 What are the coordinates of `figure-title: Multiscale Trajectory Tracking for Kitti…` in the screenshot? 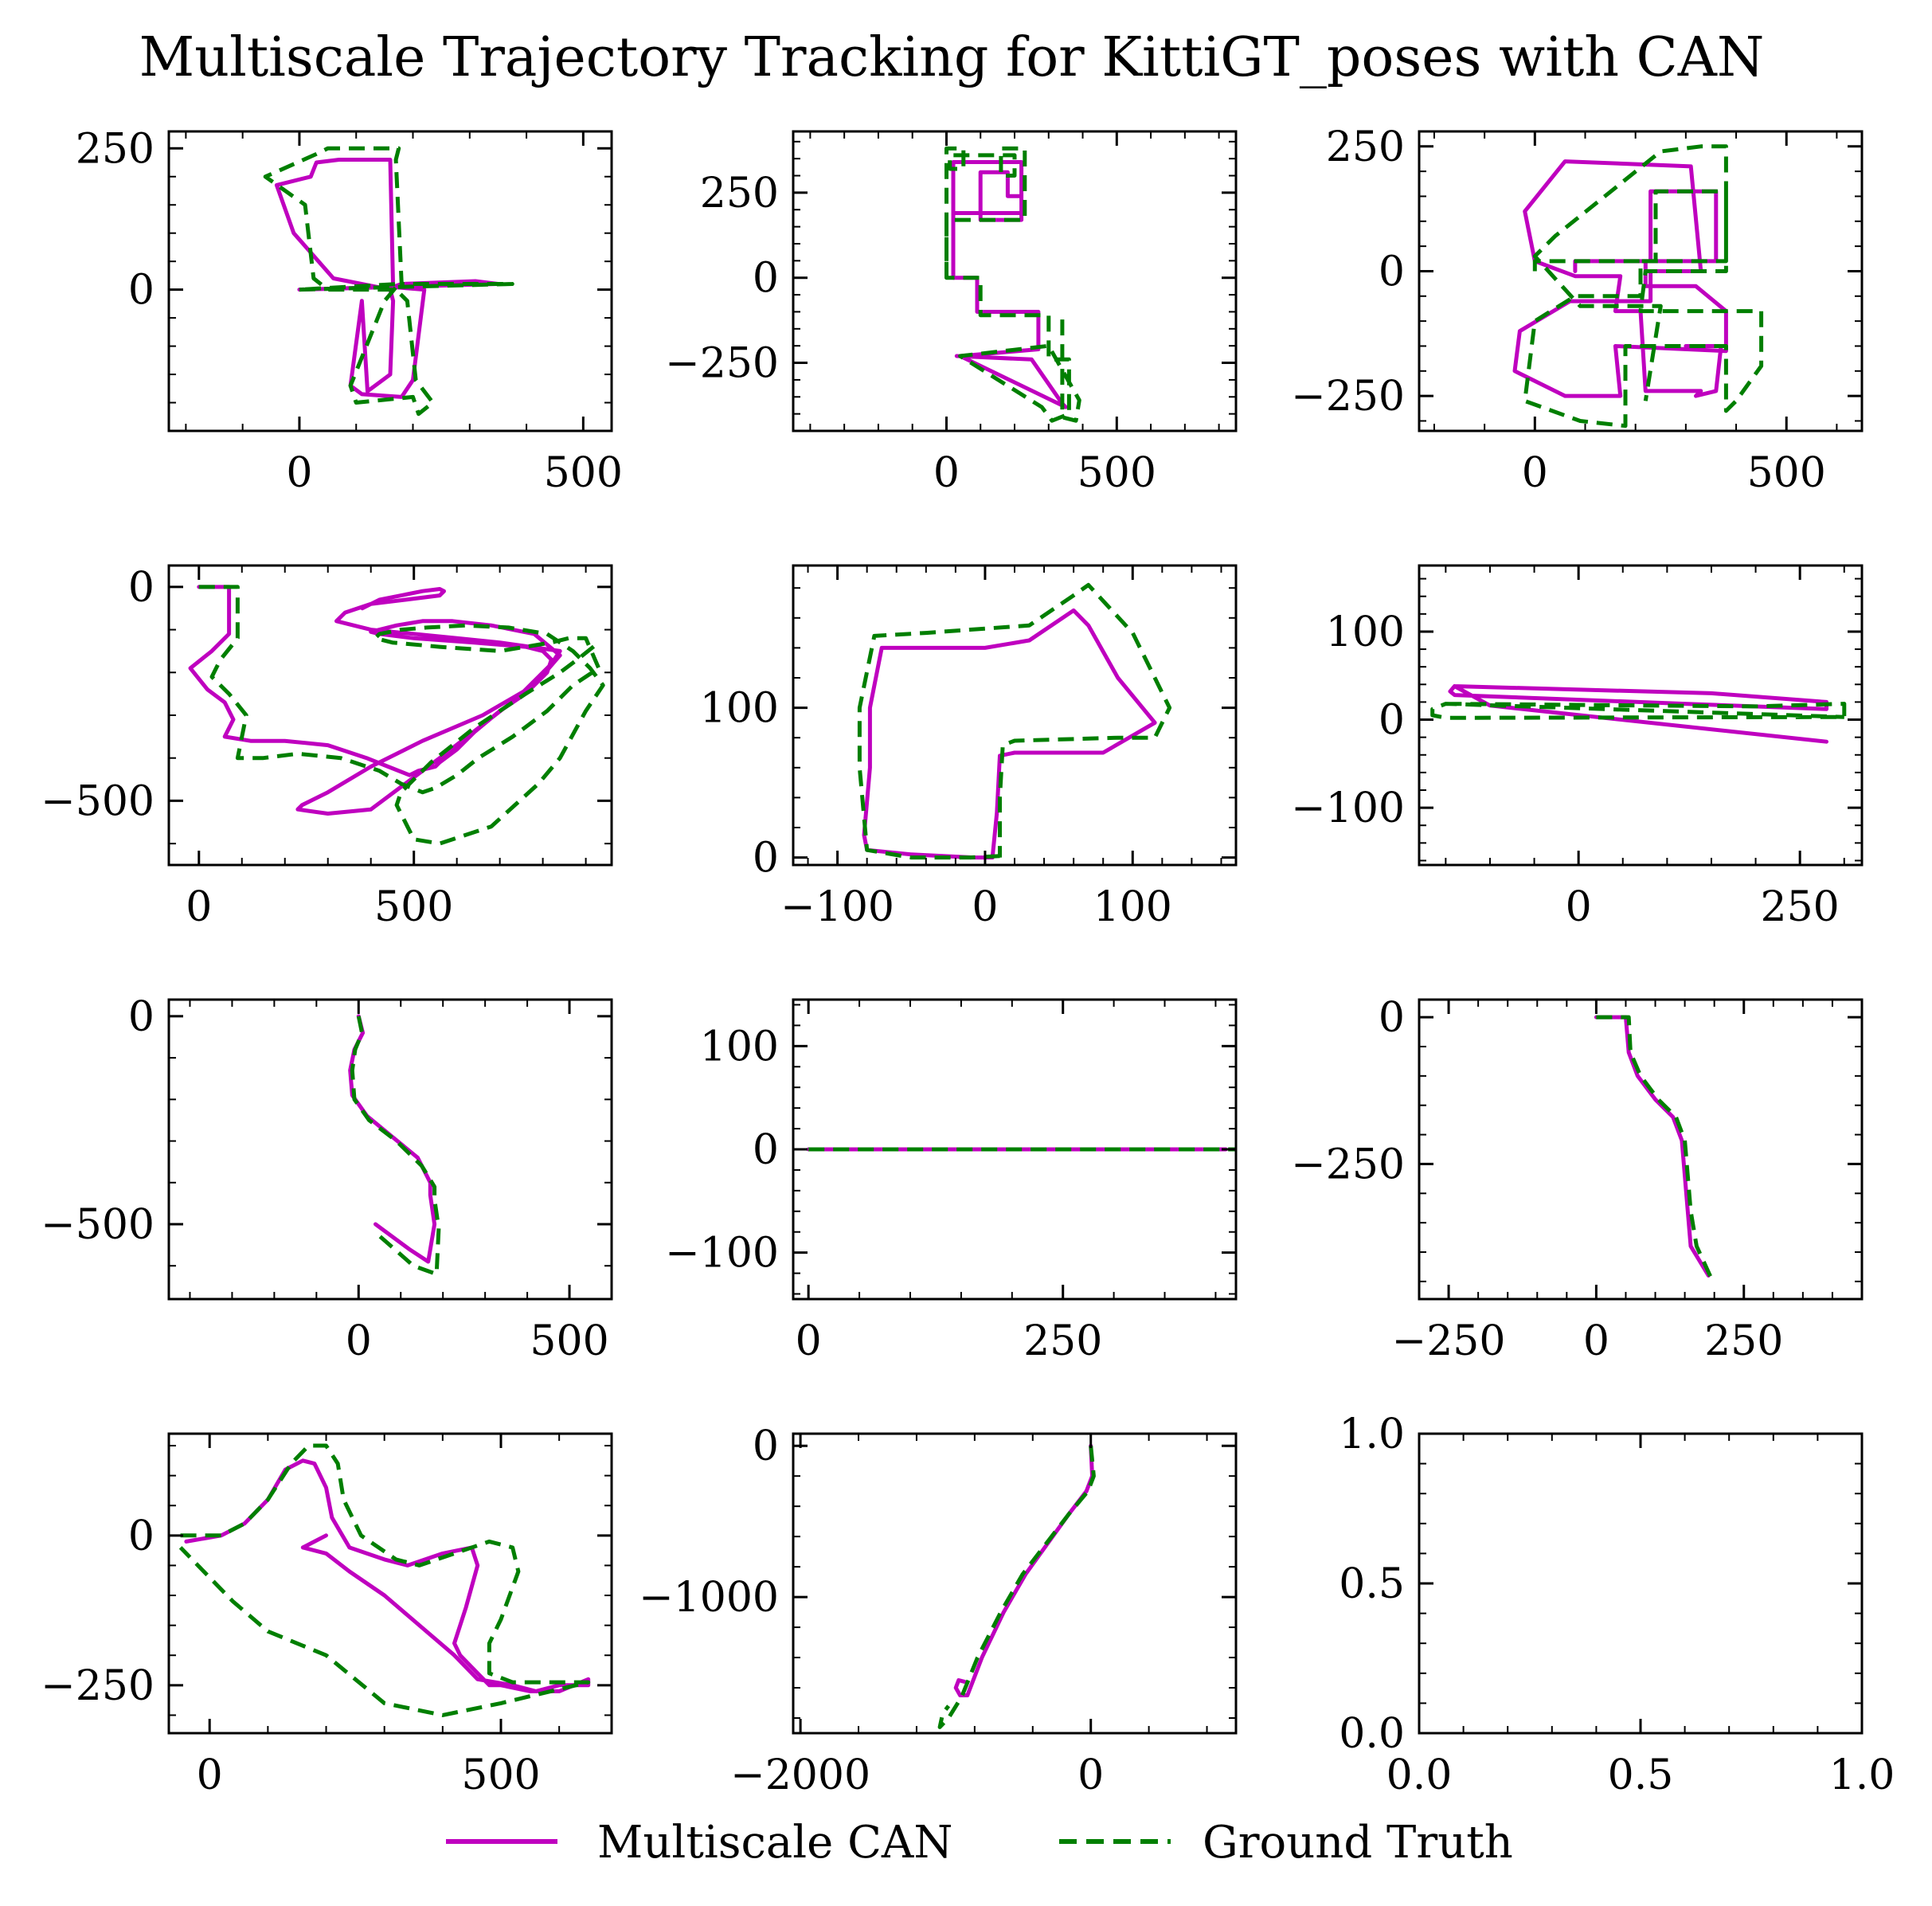 It's located at (952, 57).